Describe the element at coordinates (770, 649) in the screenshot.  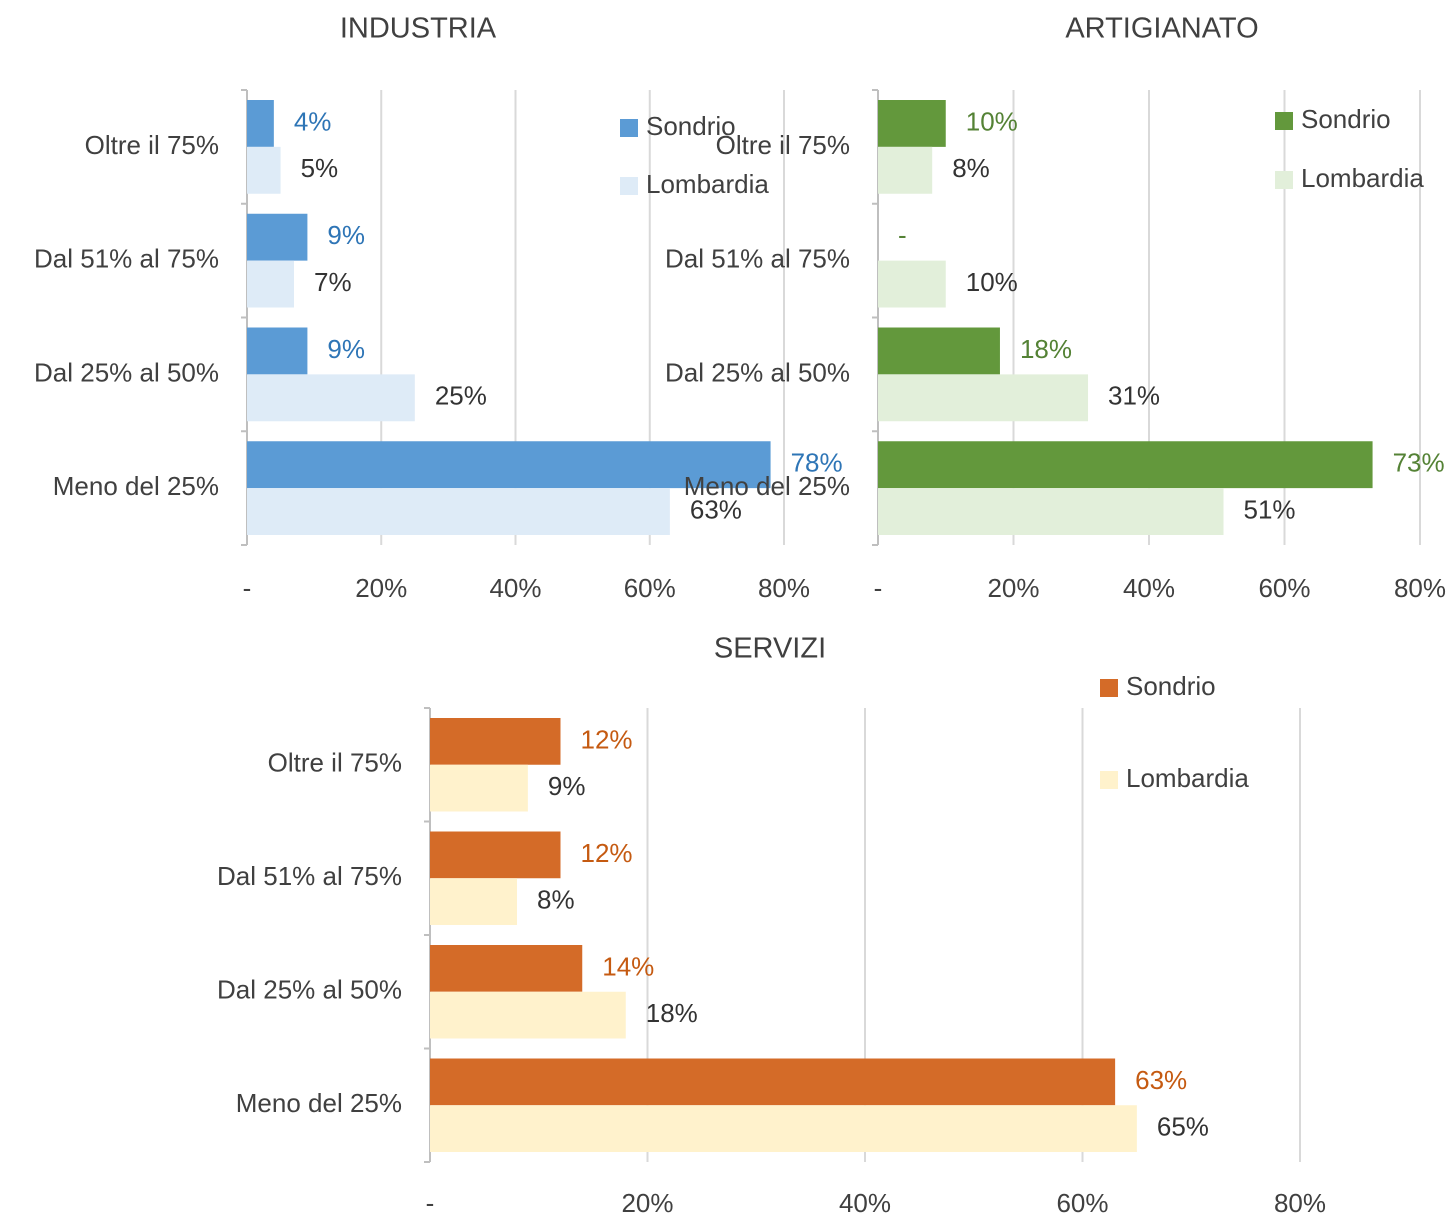
I see `chart-title: SERVIZI` at that location.